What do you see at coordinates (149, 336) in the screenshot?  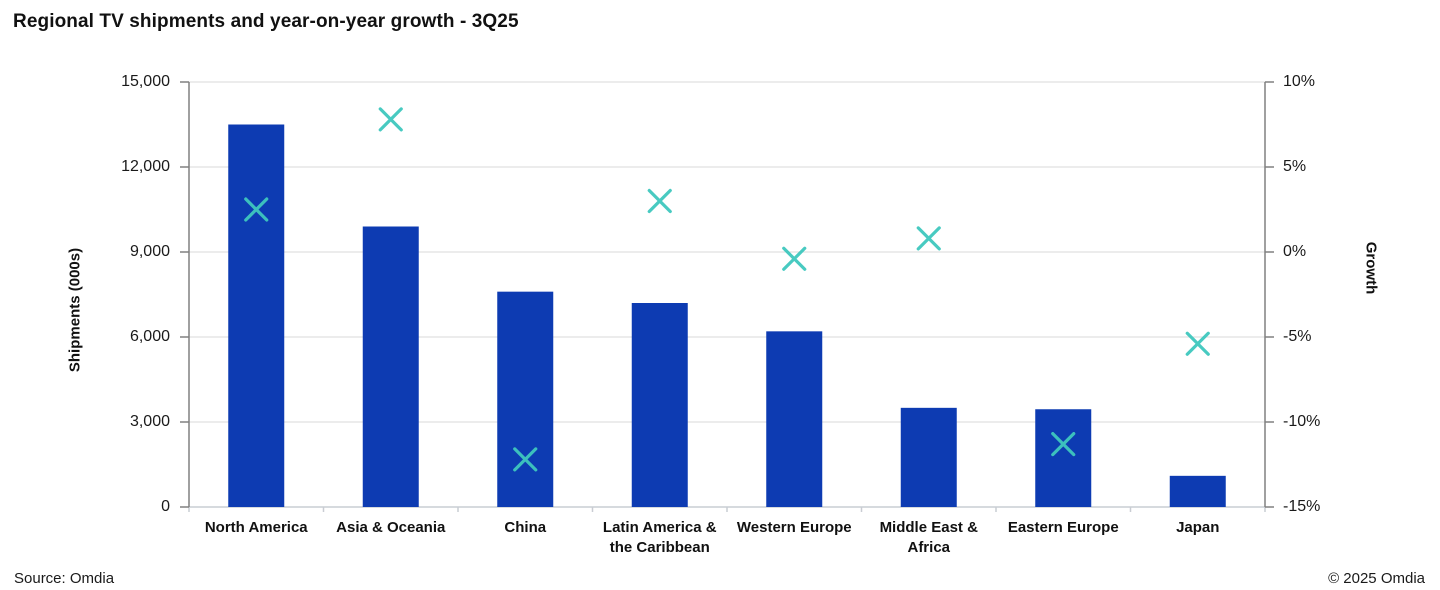 I see `left-axis-tick-label: 6,000` at bounding box center [149, 336].